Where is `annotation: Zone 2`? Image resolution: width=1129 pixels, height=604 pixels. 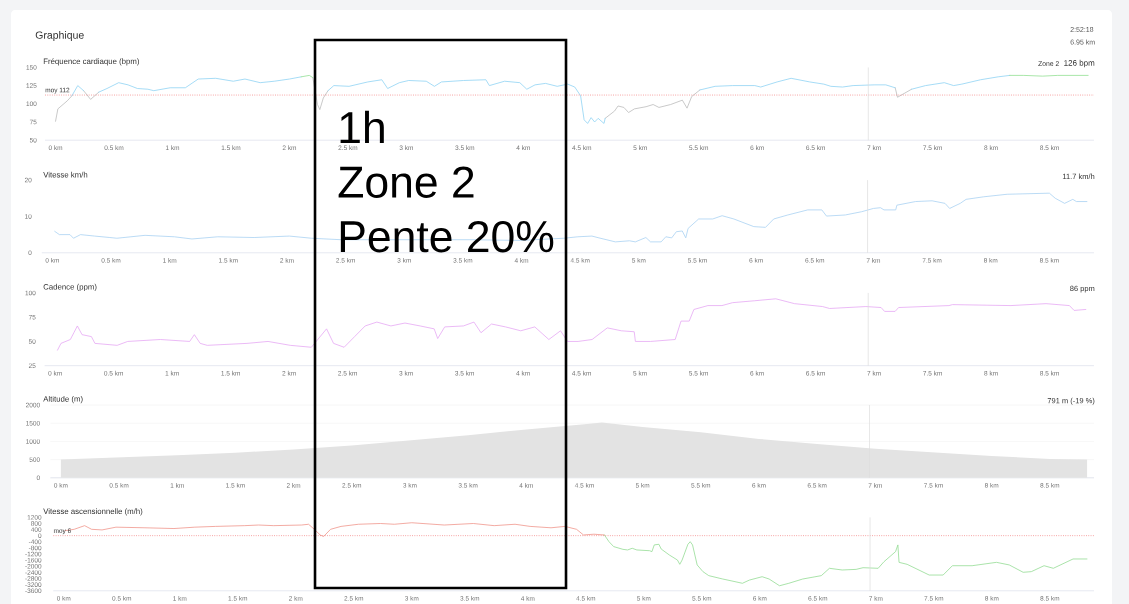
annotation: Zone 2 is located at coordinates (406, 182).